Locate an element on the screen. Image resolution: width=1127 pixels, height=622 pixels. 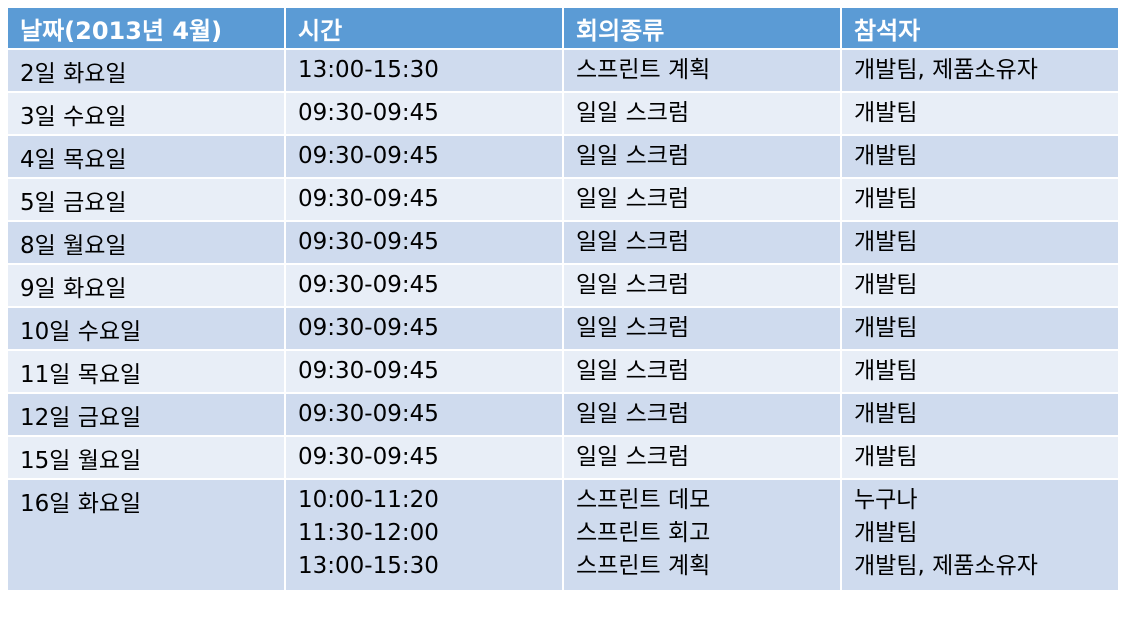
table-row: 3일 수요일 09:30-09:45 일일 스크럼 개발팀 is located at coordinates (563, 113).